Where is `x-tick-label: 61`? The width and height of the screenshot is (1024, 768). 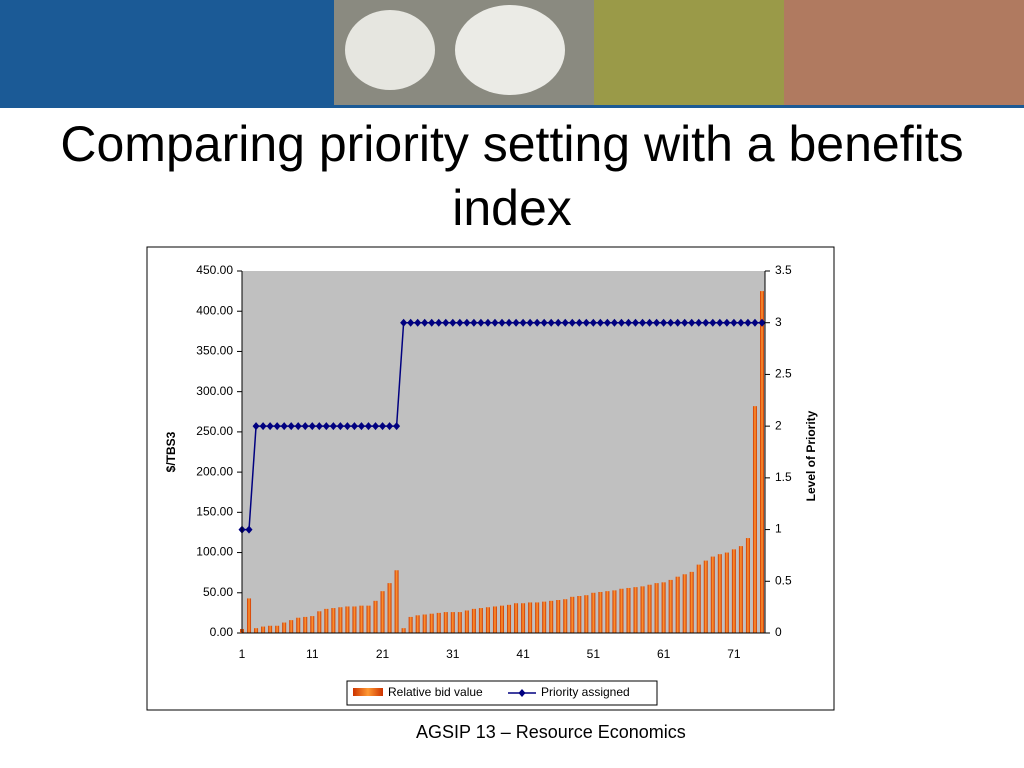 x-tick-label: 61 is located at coordinates (664, 654).